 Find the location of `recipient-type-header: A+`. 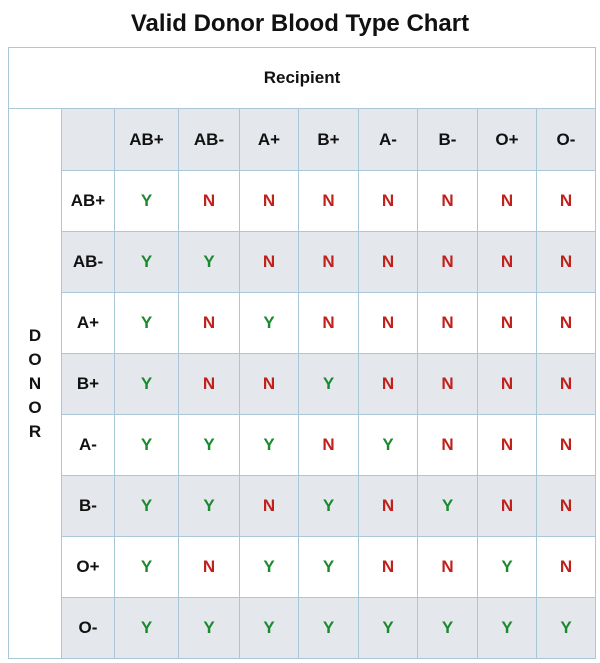

recipient-type-header: A+ is located at coordinates (269, 139).